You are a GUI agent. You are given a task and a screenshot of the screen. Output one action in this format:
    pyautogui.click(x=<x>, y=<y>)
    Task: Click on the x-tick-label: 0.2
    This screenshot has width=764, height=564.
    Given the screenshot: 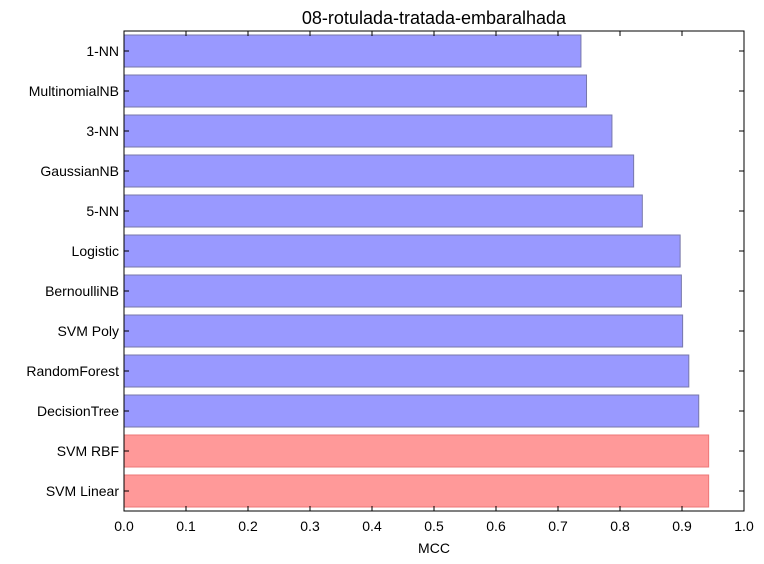 What is the action you would take?
    pyautogui.click(x=248, y=526)
    